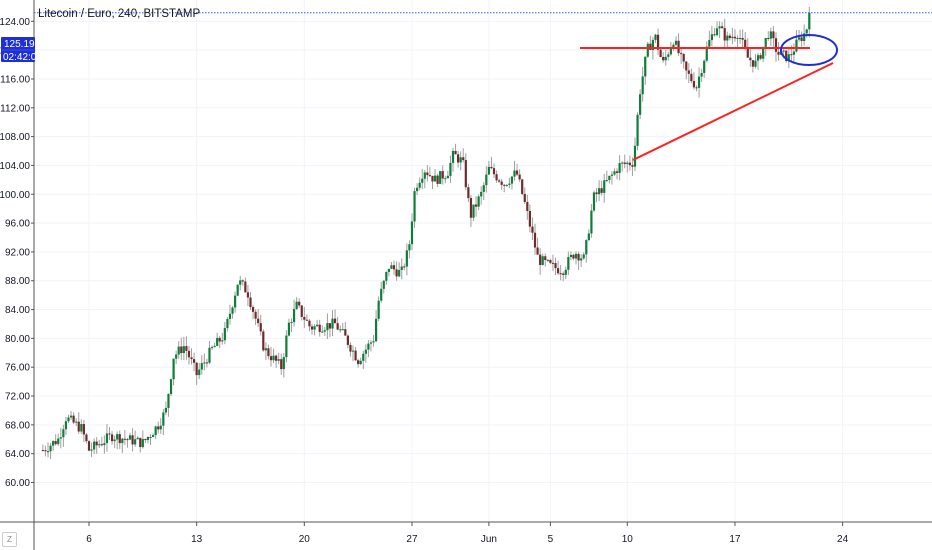 Image resolution: width=932 pixels, height=550 pixels. What do you see at coordinates (709, 97) in the screenshot?
I see `drawing-annotations` at bounding box center [709, 97].